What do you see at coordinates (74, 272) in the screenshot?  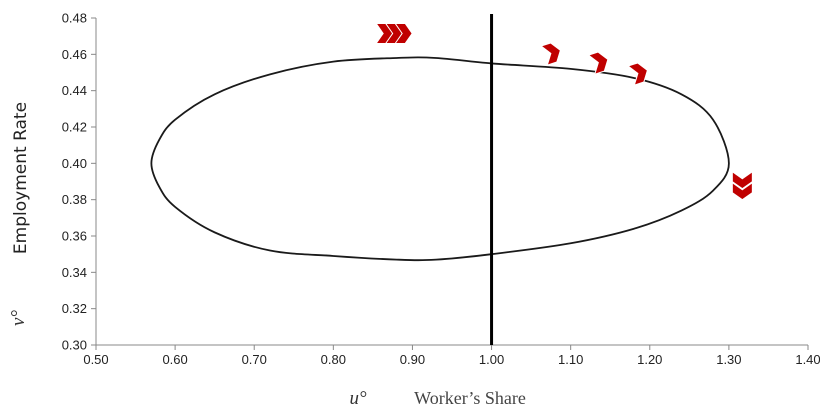 I see `y-tick-label: 0.34` at bounding box center [74, 272].